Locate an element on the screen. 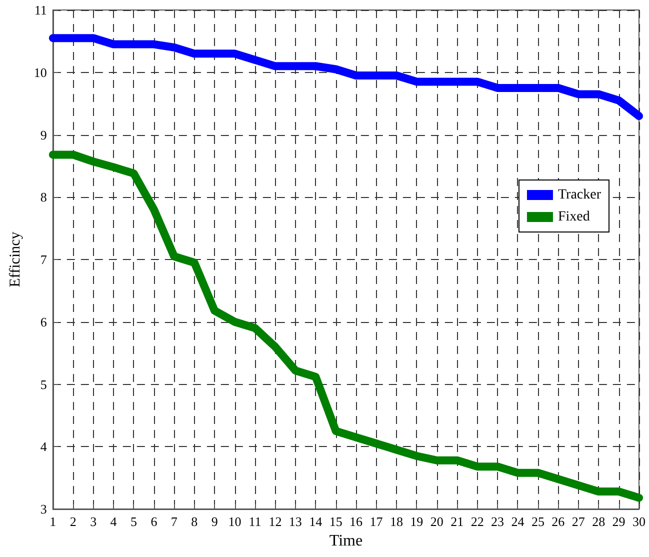 This screenshot has height=557, width=649. y-tick-label: 10 is located at coordinates (40, 72).